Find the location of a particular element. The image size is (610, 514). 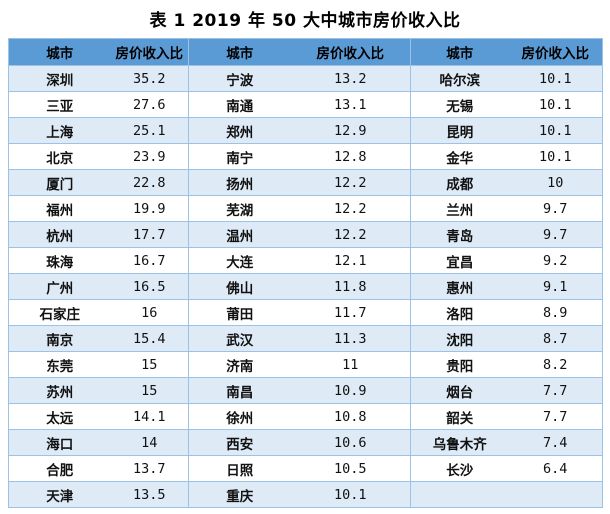

city-cell: 杭州 is located at coordinates (59, 234).